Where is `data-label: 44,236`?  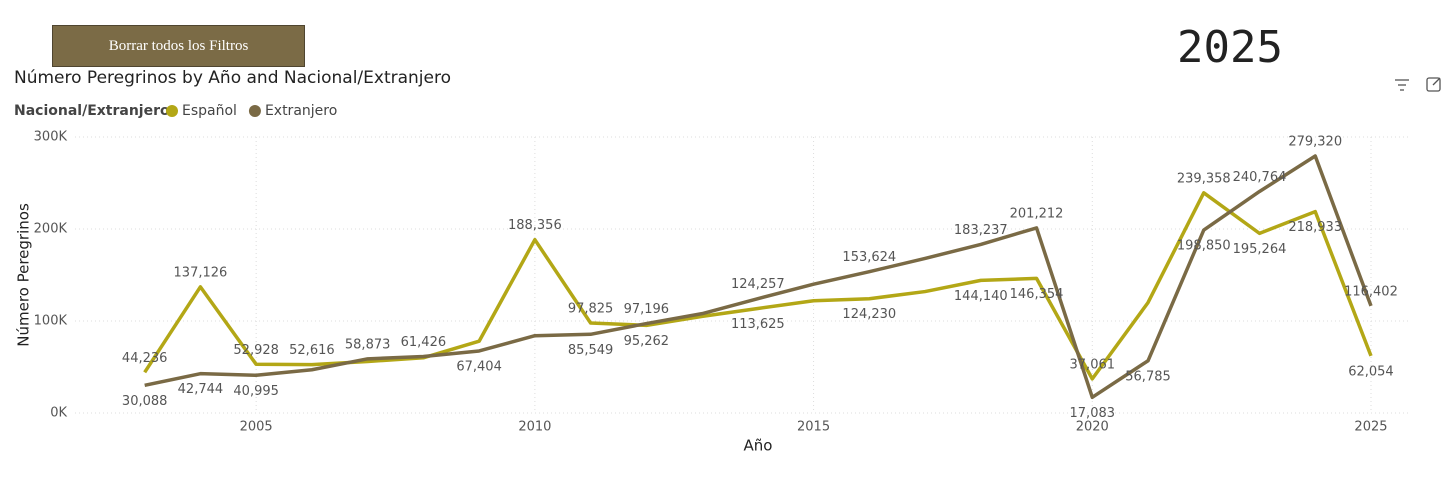
data-label: 44,236 is located at coordinates (145, 358).